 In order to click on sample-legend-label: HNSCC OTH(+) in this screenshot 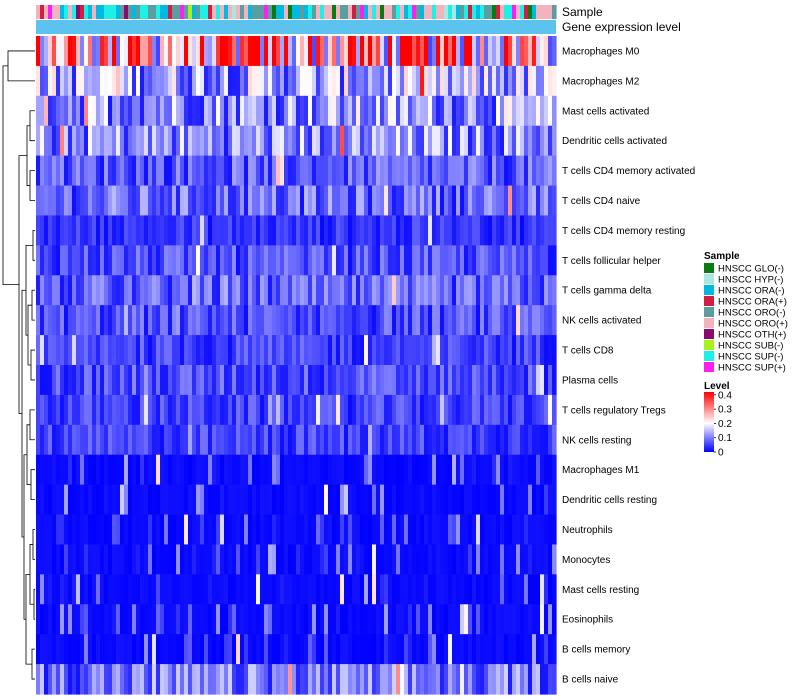, I will do `click(752, 335)`.